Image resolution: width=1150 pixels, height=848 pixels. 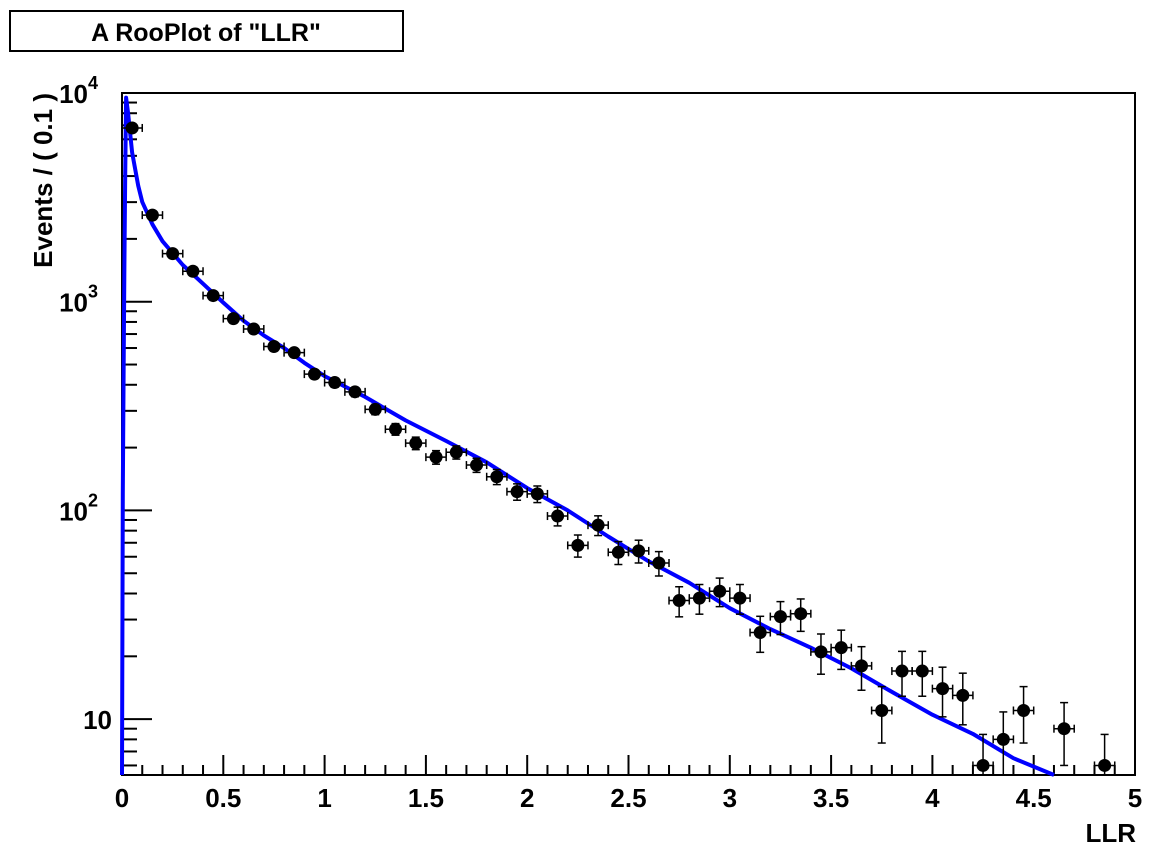 I want to click on x-tick-label: 4.5, so click(x=1034, y=798).